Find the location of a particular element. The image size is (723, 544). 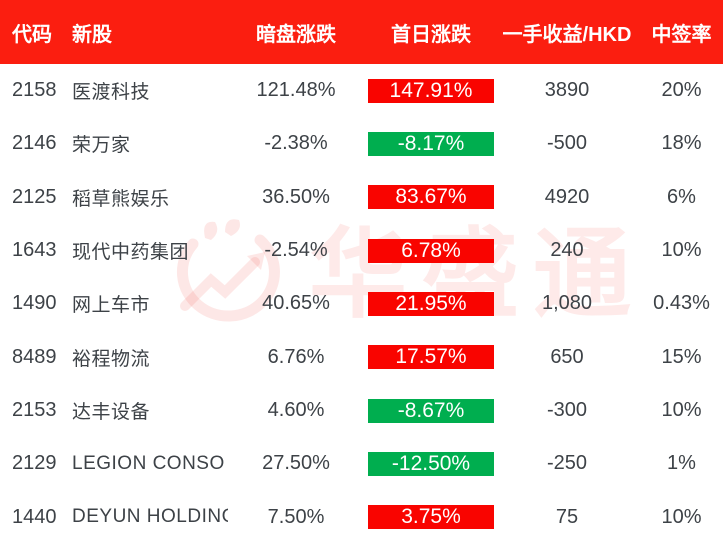

win-rate: 18% is located at coordinates (681, 143).